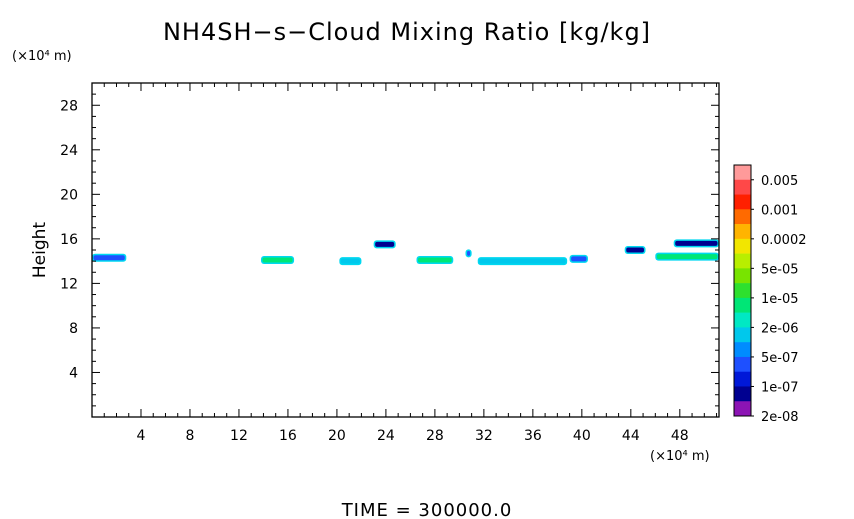 The width and height of the screenshot is (854, 519). I want to click on colorbar-label: 1e-05, so click(780, 299).